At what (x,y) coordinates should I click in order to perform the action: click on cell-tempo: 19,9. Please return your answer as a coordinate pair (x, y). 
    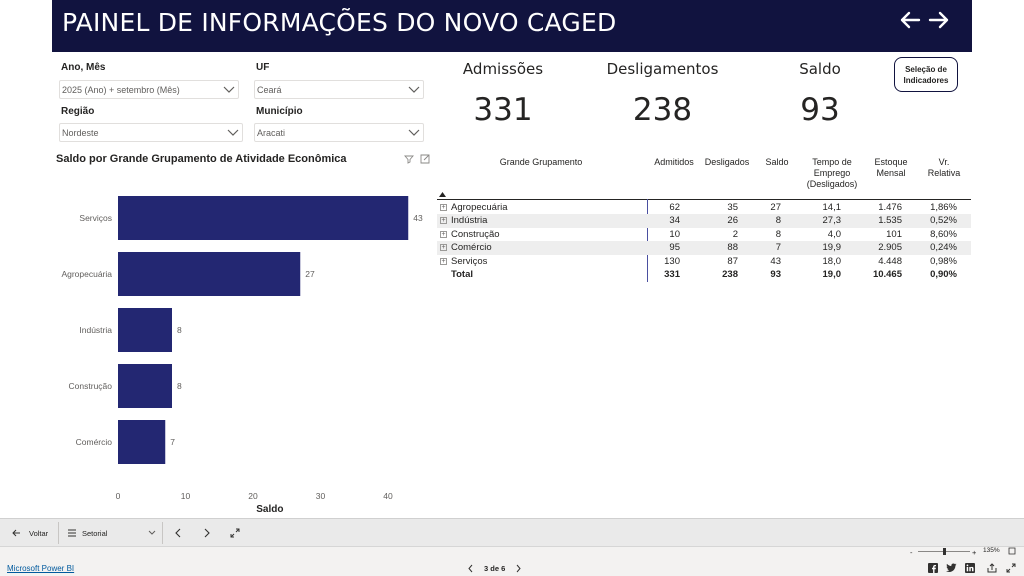
    Looking at the image, I should click on (832, 248).